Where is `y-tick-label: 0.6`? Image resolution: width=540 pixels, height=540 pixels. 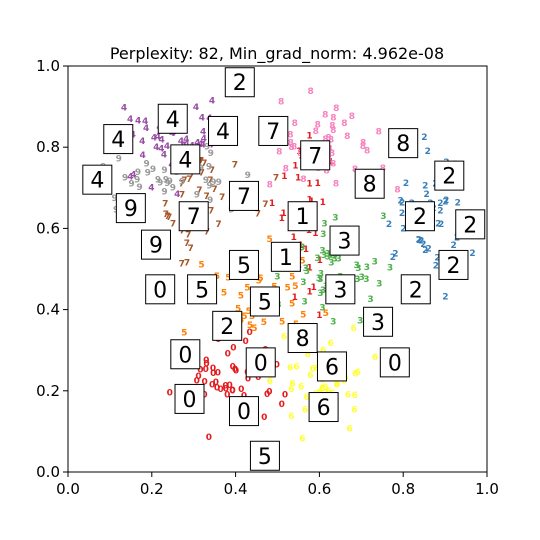
y-tick-label: 0.6 is located at coordinates (48, 228).